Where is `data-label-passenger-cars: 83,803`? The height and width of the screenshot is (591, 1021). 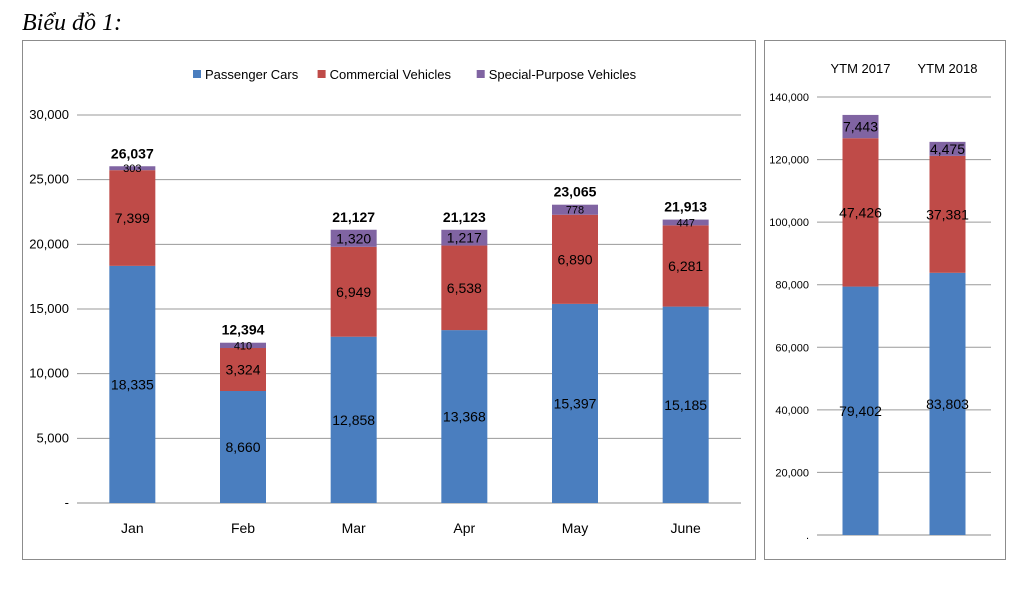
data-label-passenger-cars: 83,803 is located at coordinates (947, 404).